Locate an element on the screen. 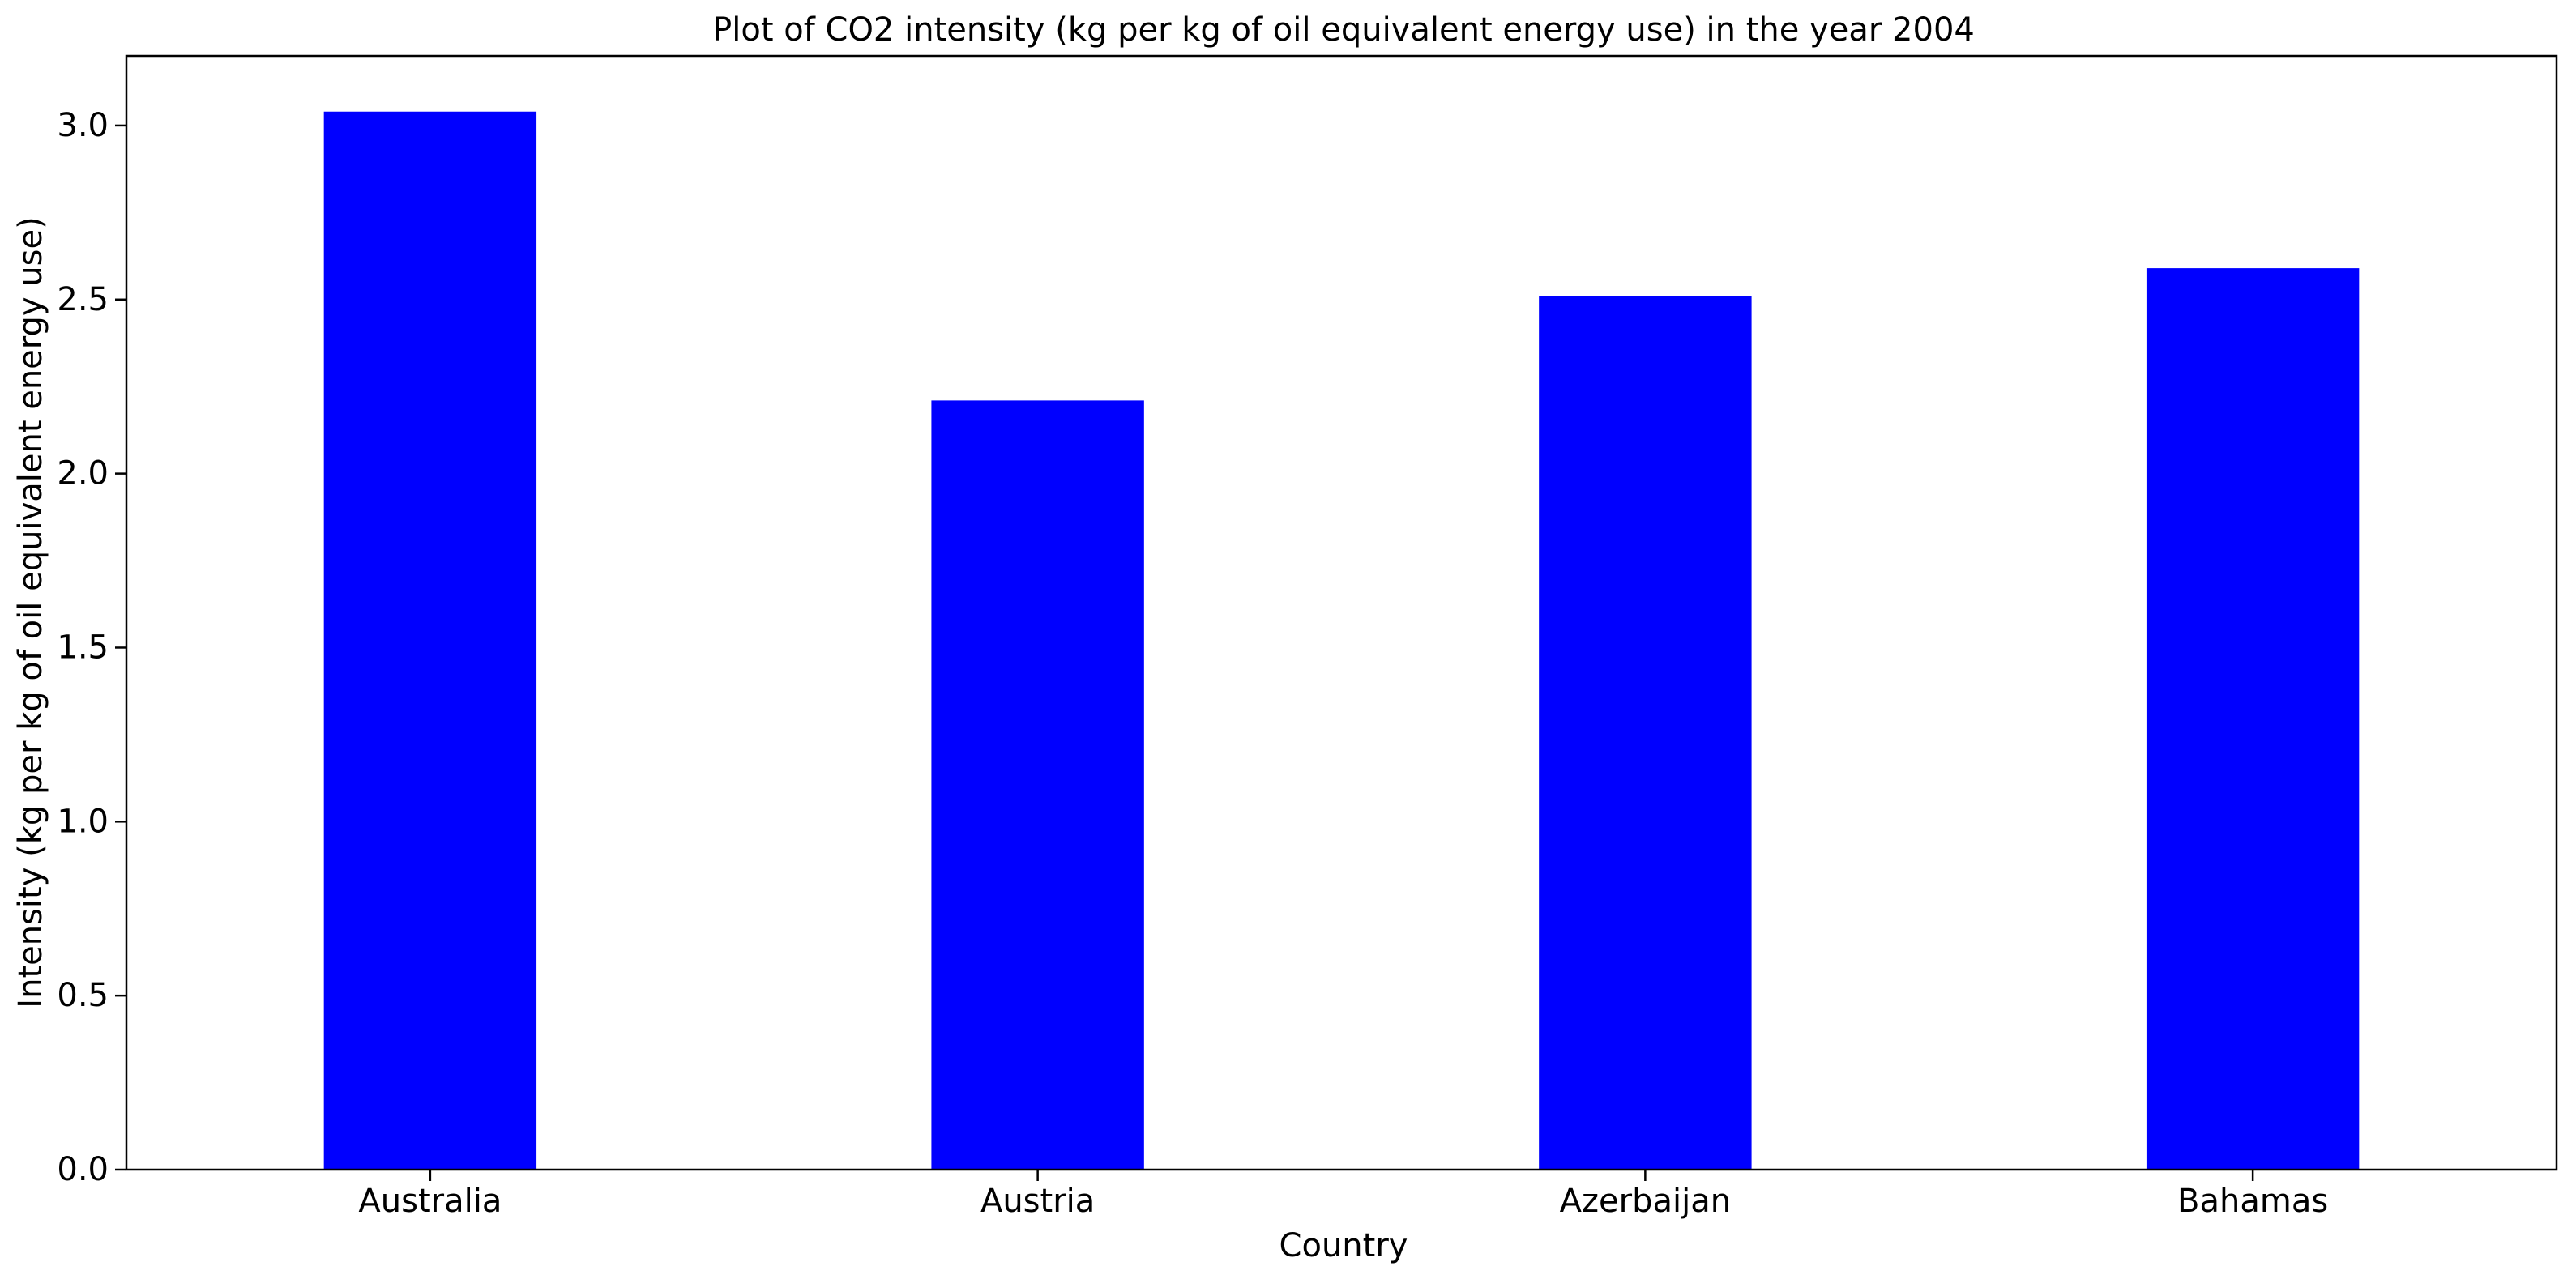 The height and width of the screenshot is (1279, 2576). bar-azerbaijan is located at coordinates (1645, 733).